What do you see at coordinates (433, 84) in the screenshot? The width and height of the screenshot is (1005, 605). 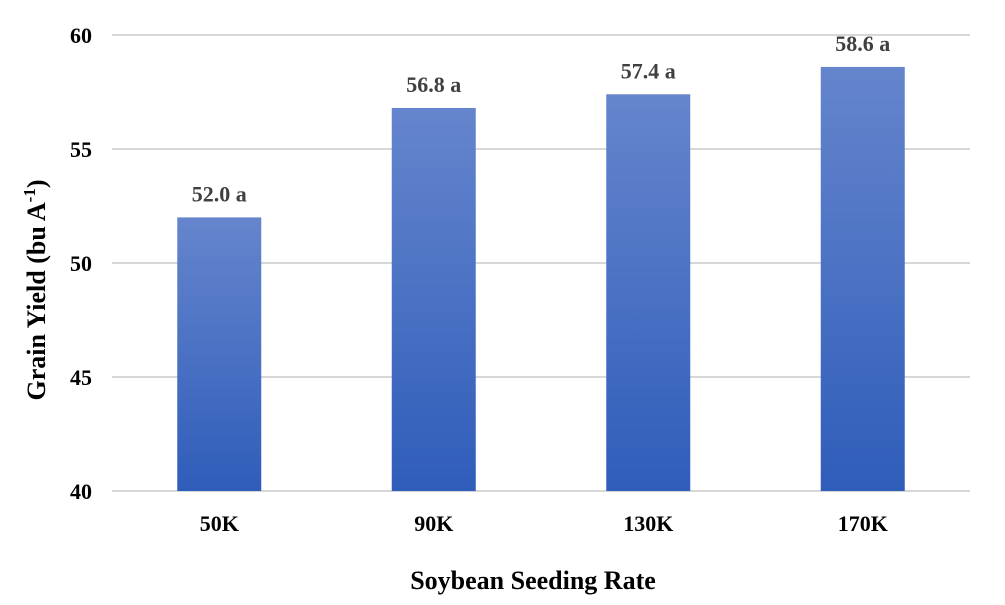 I see `data-label: 56.8 a` at bounding box center [433, 84].